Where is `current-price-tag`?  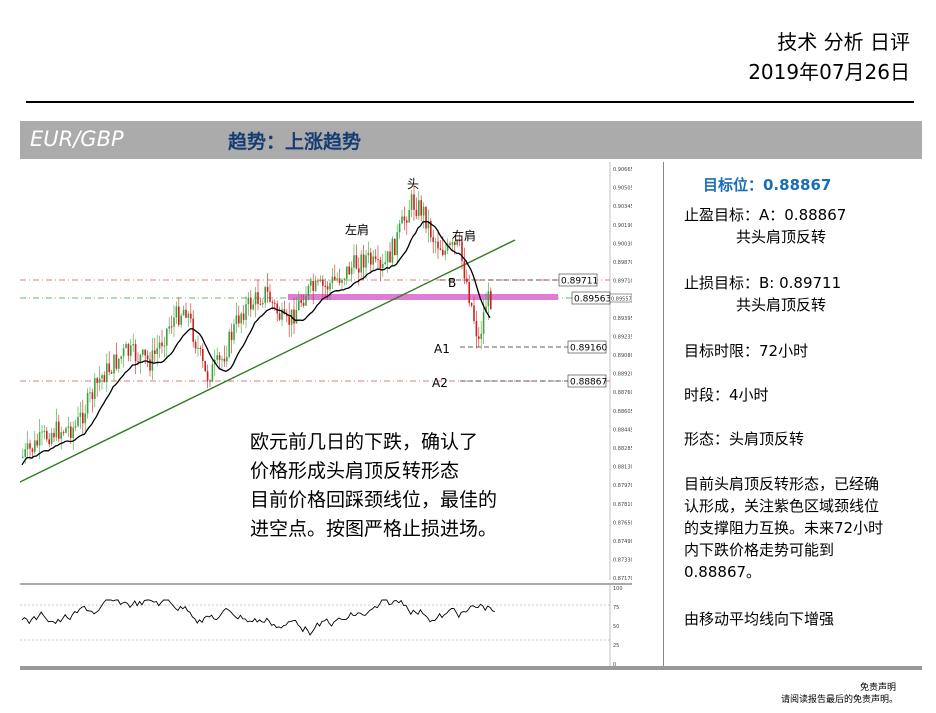 current-price-tag is located at coordinates (620, 298).